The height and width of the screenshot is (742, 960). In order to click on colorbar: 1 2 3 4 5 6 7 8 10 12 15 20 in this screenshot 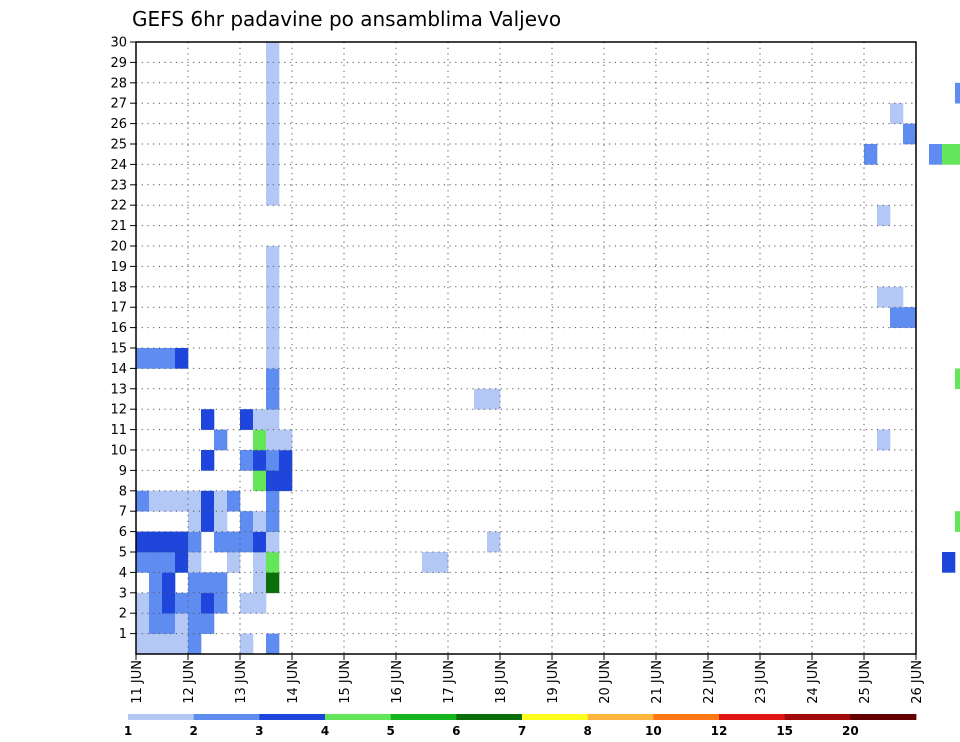, I will do `click(520, 726)`.